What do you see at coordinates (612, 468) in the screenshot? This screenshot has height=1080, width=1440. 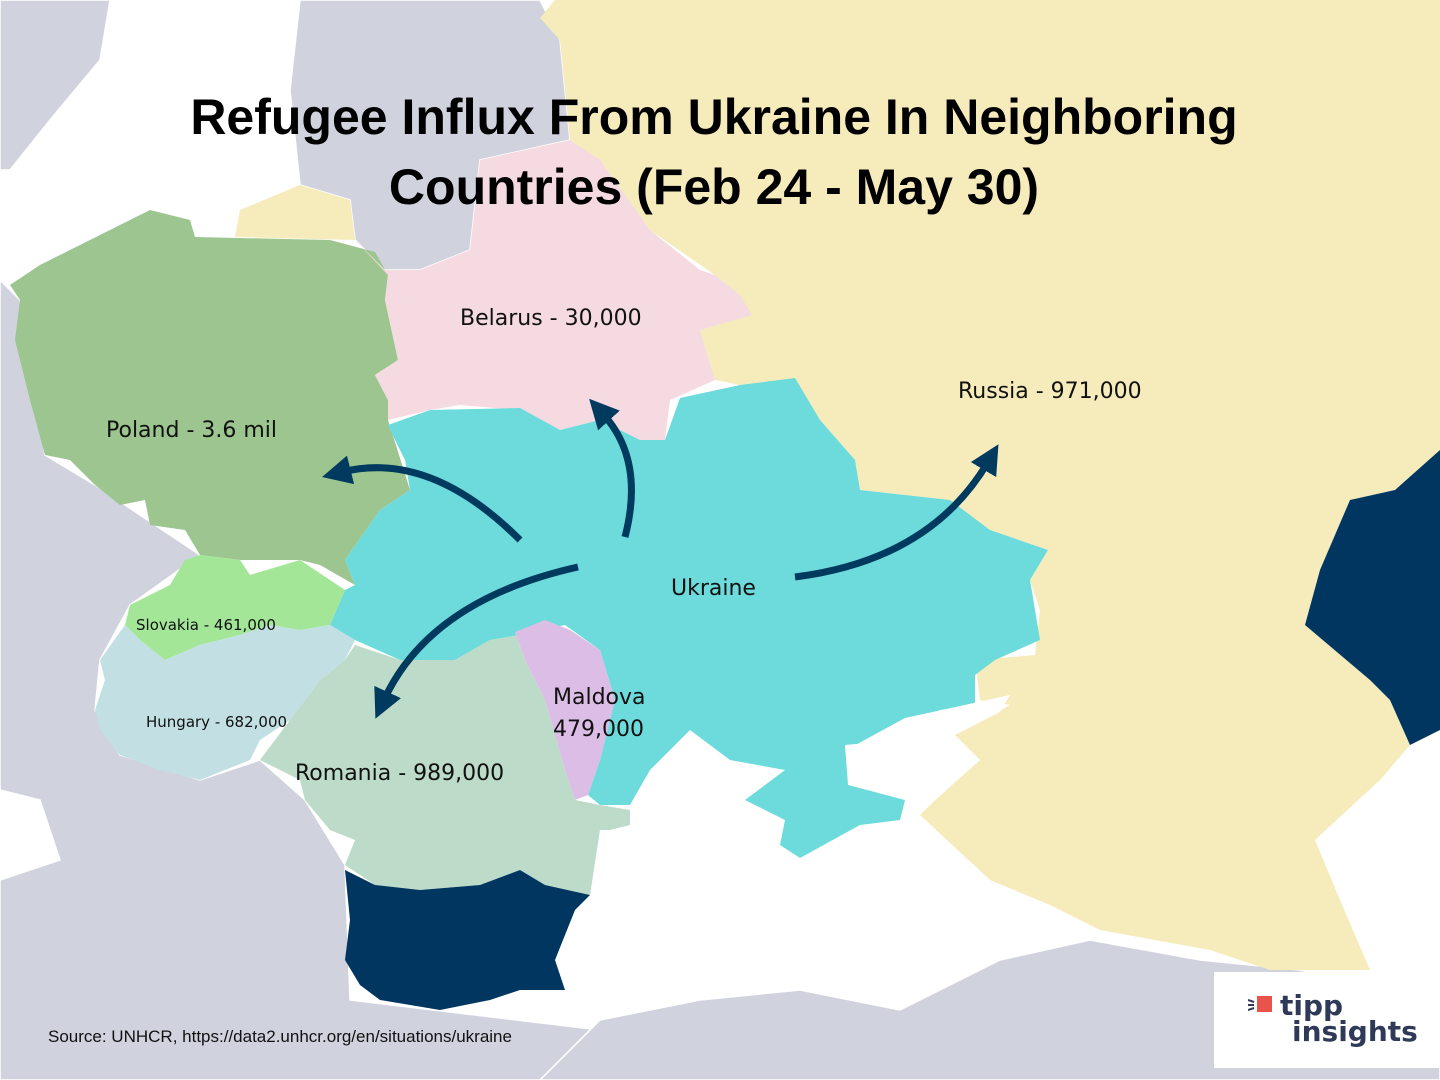 I see `arrow-to-belarus` at bounding box center [612, 468].